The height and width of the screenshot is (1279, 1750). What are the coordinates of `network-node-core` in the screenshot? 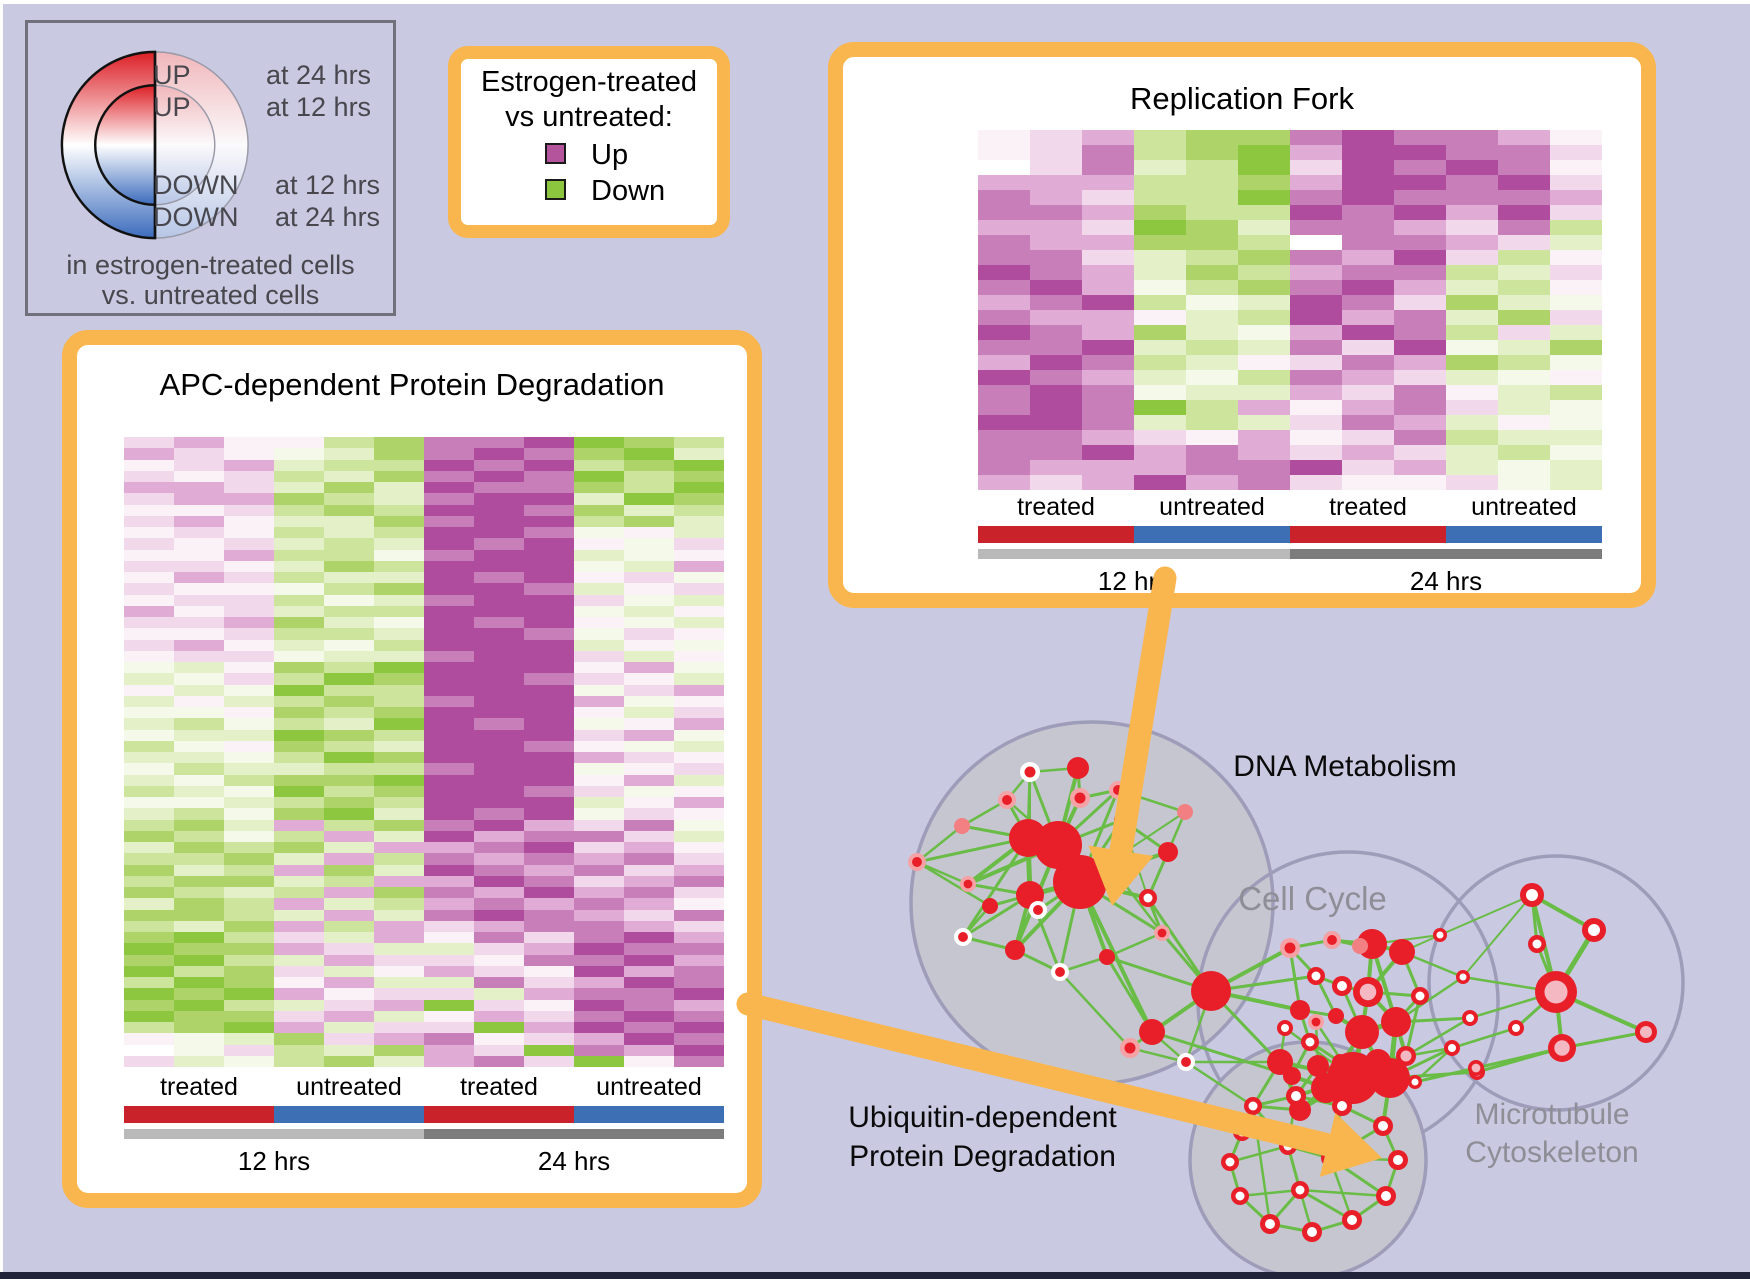 It's located at (1532, 895).